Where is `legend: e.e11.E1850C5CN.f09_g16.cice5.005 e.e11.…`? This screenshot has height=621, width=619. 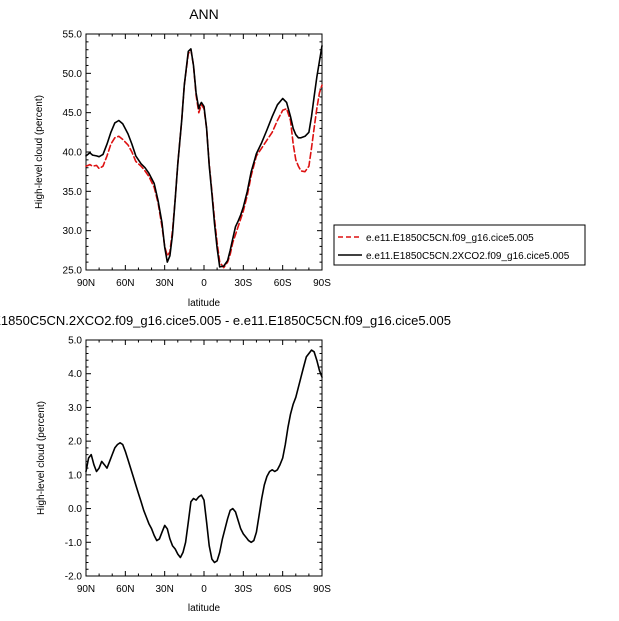
legend: e.e11.E1850C5CN.f09_g16.cice5.005 e.e11.… is located at coordinates (459, 245).